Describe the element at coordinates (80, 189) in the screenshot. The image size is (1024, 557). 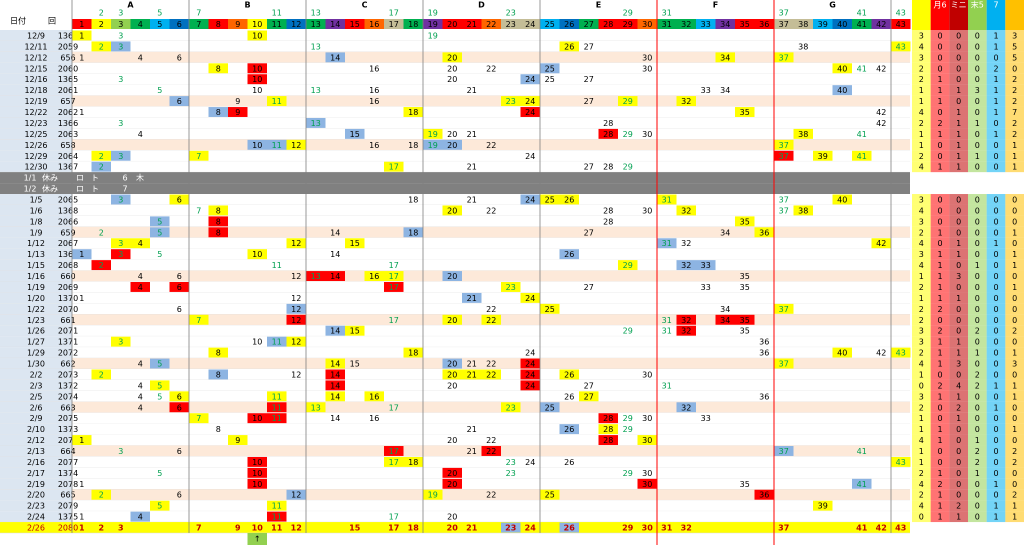
I see `holiday-text: ロ` at that location.